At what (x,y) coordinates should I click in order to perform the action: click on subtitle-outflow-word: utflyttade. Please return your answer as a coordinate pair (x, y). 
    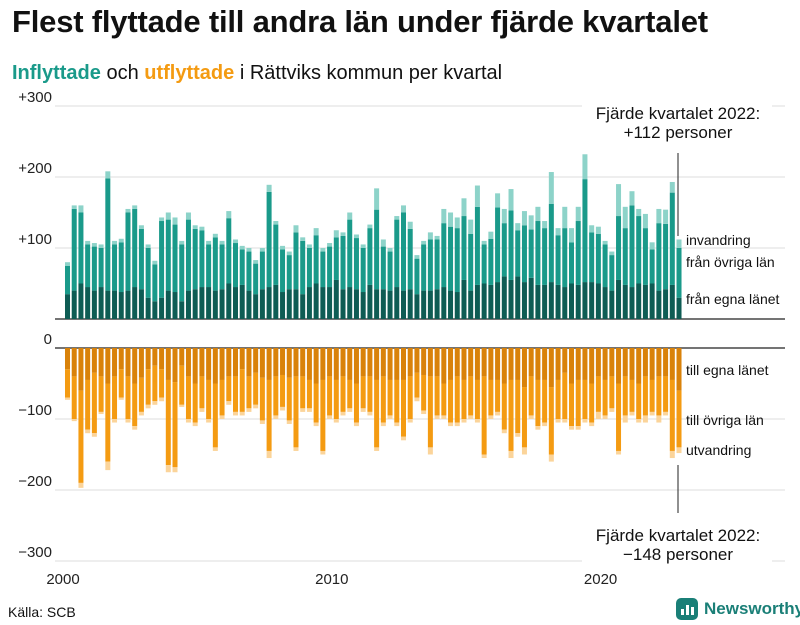
    Looking at the image, I should click on (189, 73).